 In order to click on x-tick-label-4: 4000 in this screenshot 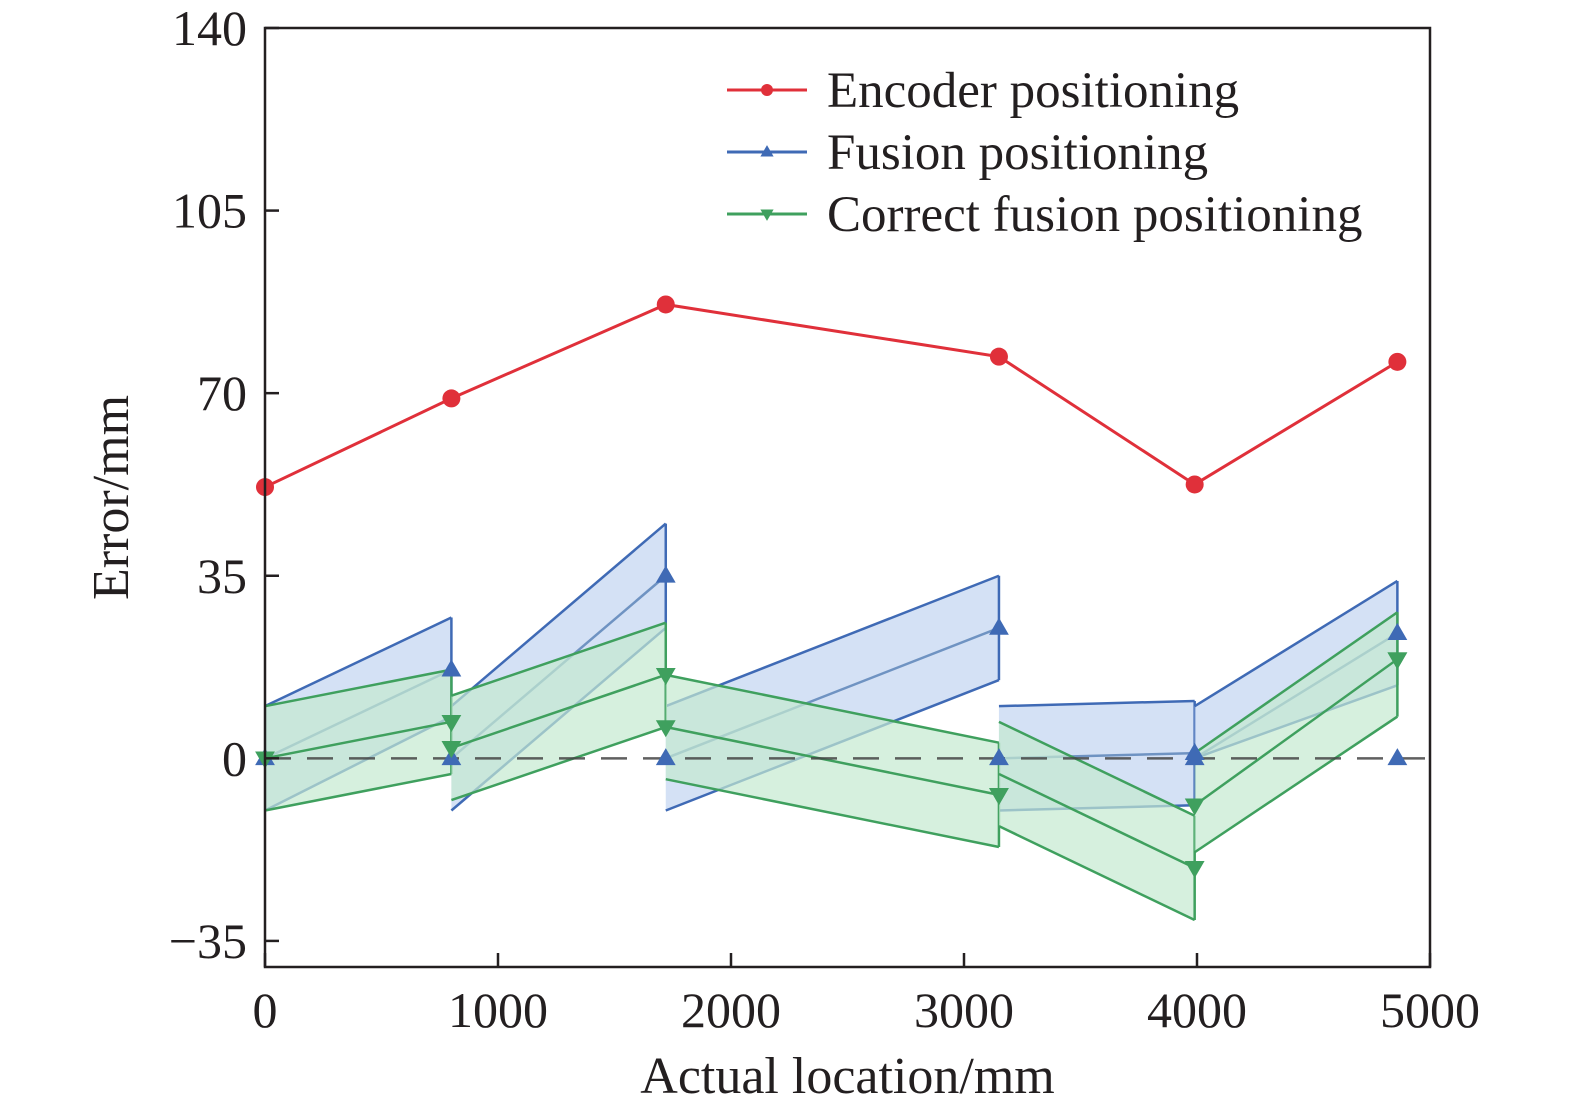, I will do `click(1197, 1010)`.